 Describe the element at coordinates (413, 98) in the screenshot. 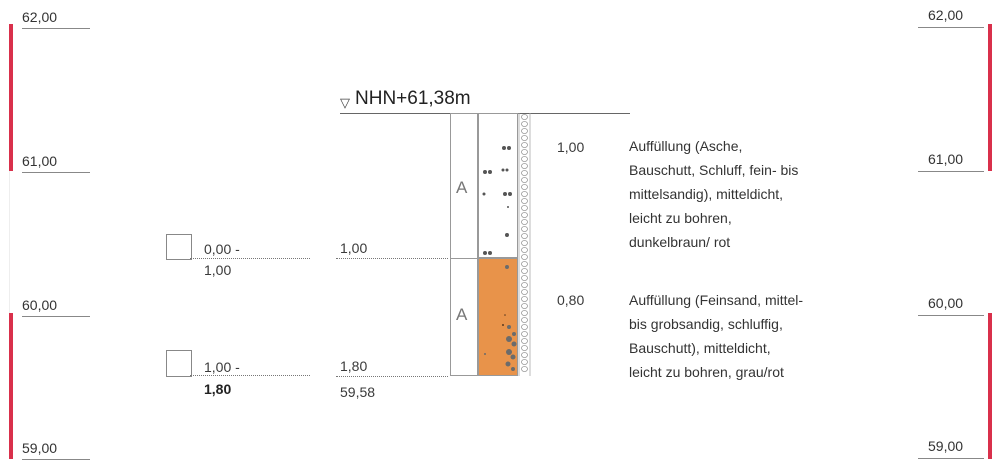

I see `profile-title: NHN+61,38m` at that location.